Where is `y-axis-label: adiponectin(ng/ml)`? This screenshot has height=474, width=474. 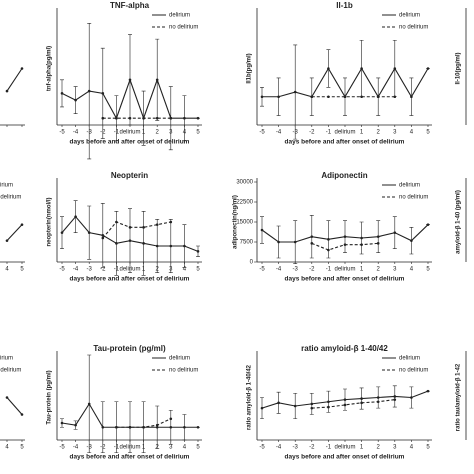 y-axis-label: adiponectin(ng/ml) is located at coordinates (236, 222).